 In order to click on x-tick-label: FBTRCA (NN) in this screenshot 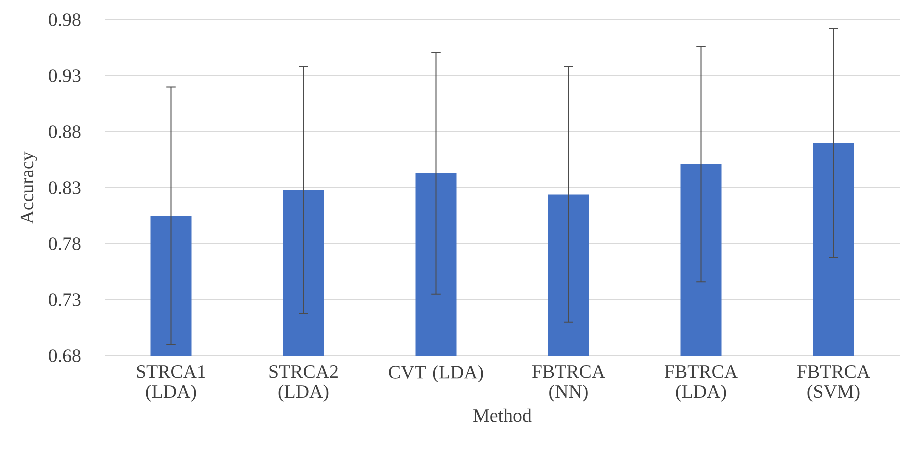, I will do `click(569, 384)`.